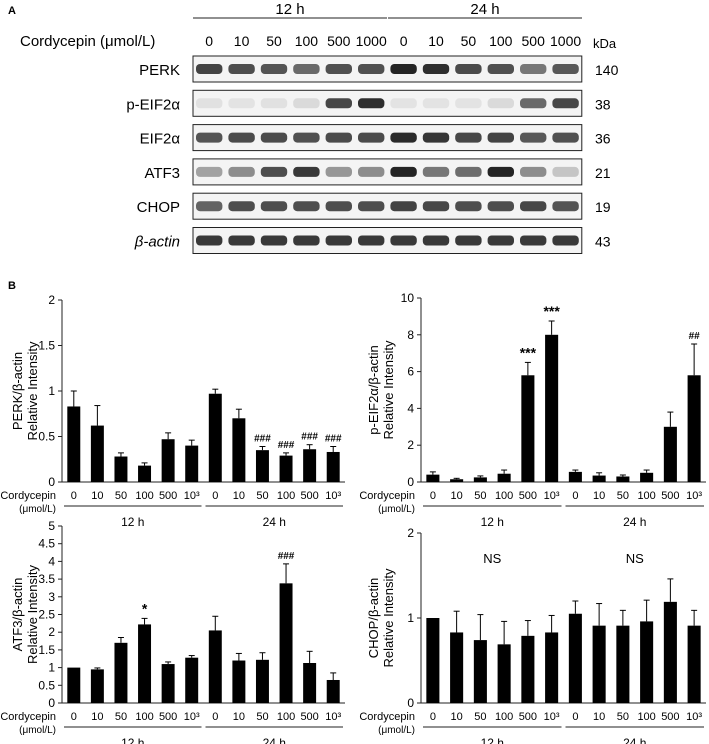 The image size is (709, 744). I want to click on y-tick-label: 10, so click(408, 298).